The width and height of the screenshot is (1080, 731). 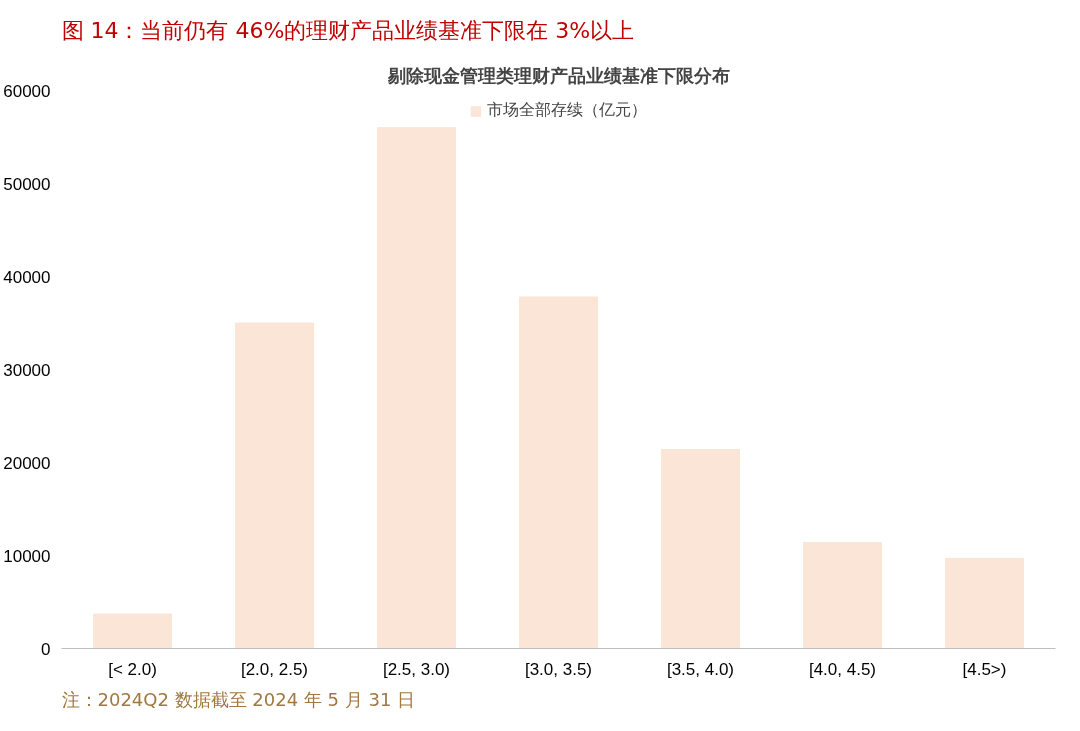 What do you see at coordinates (27, 91) in the screenshot?
I see `y-tick-label: 60000` at bounding box center [27, 91].